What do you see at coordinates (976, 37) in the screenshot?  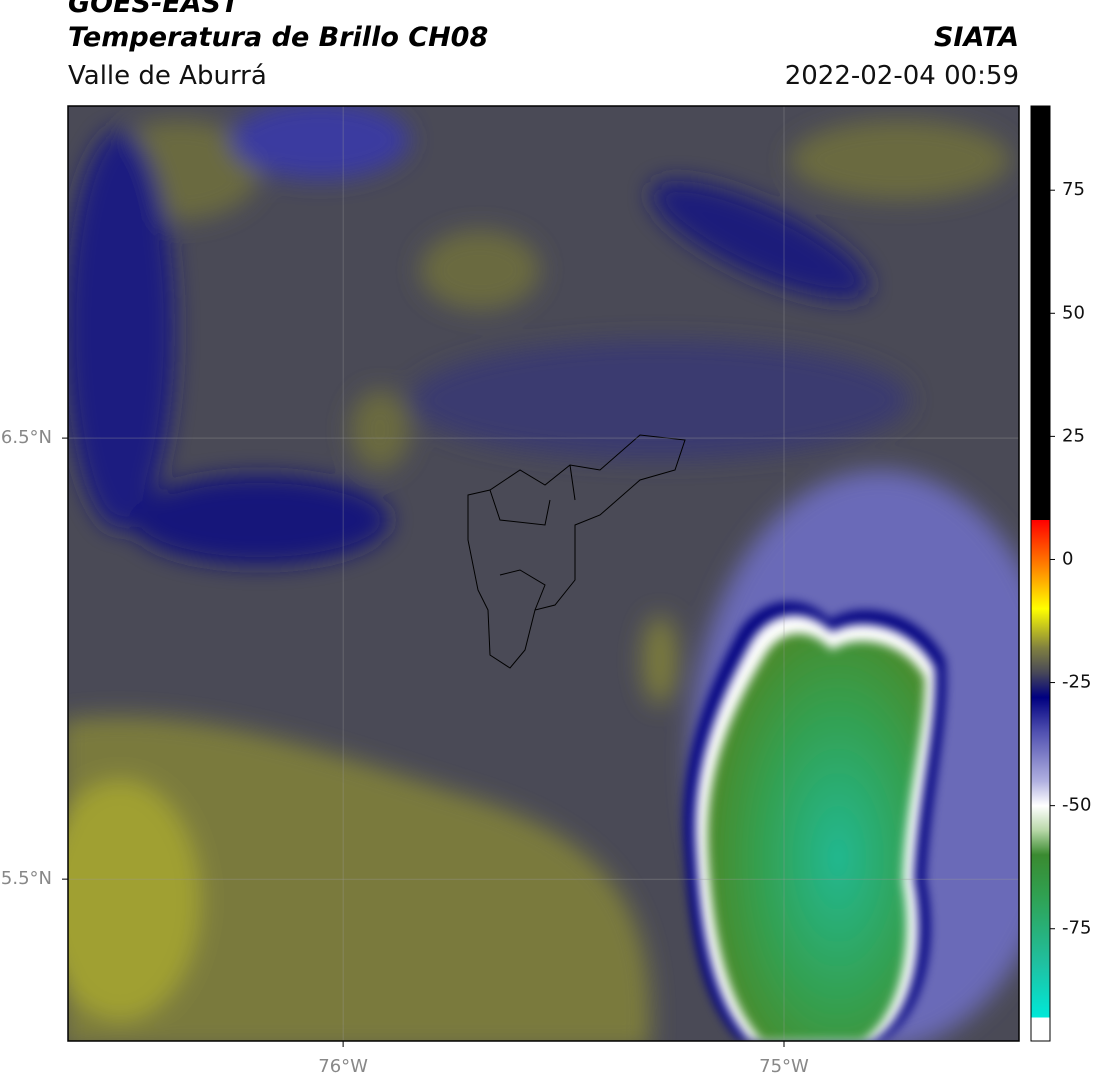 I see `source: SIATA` at bounding box center [976, 37].